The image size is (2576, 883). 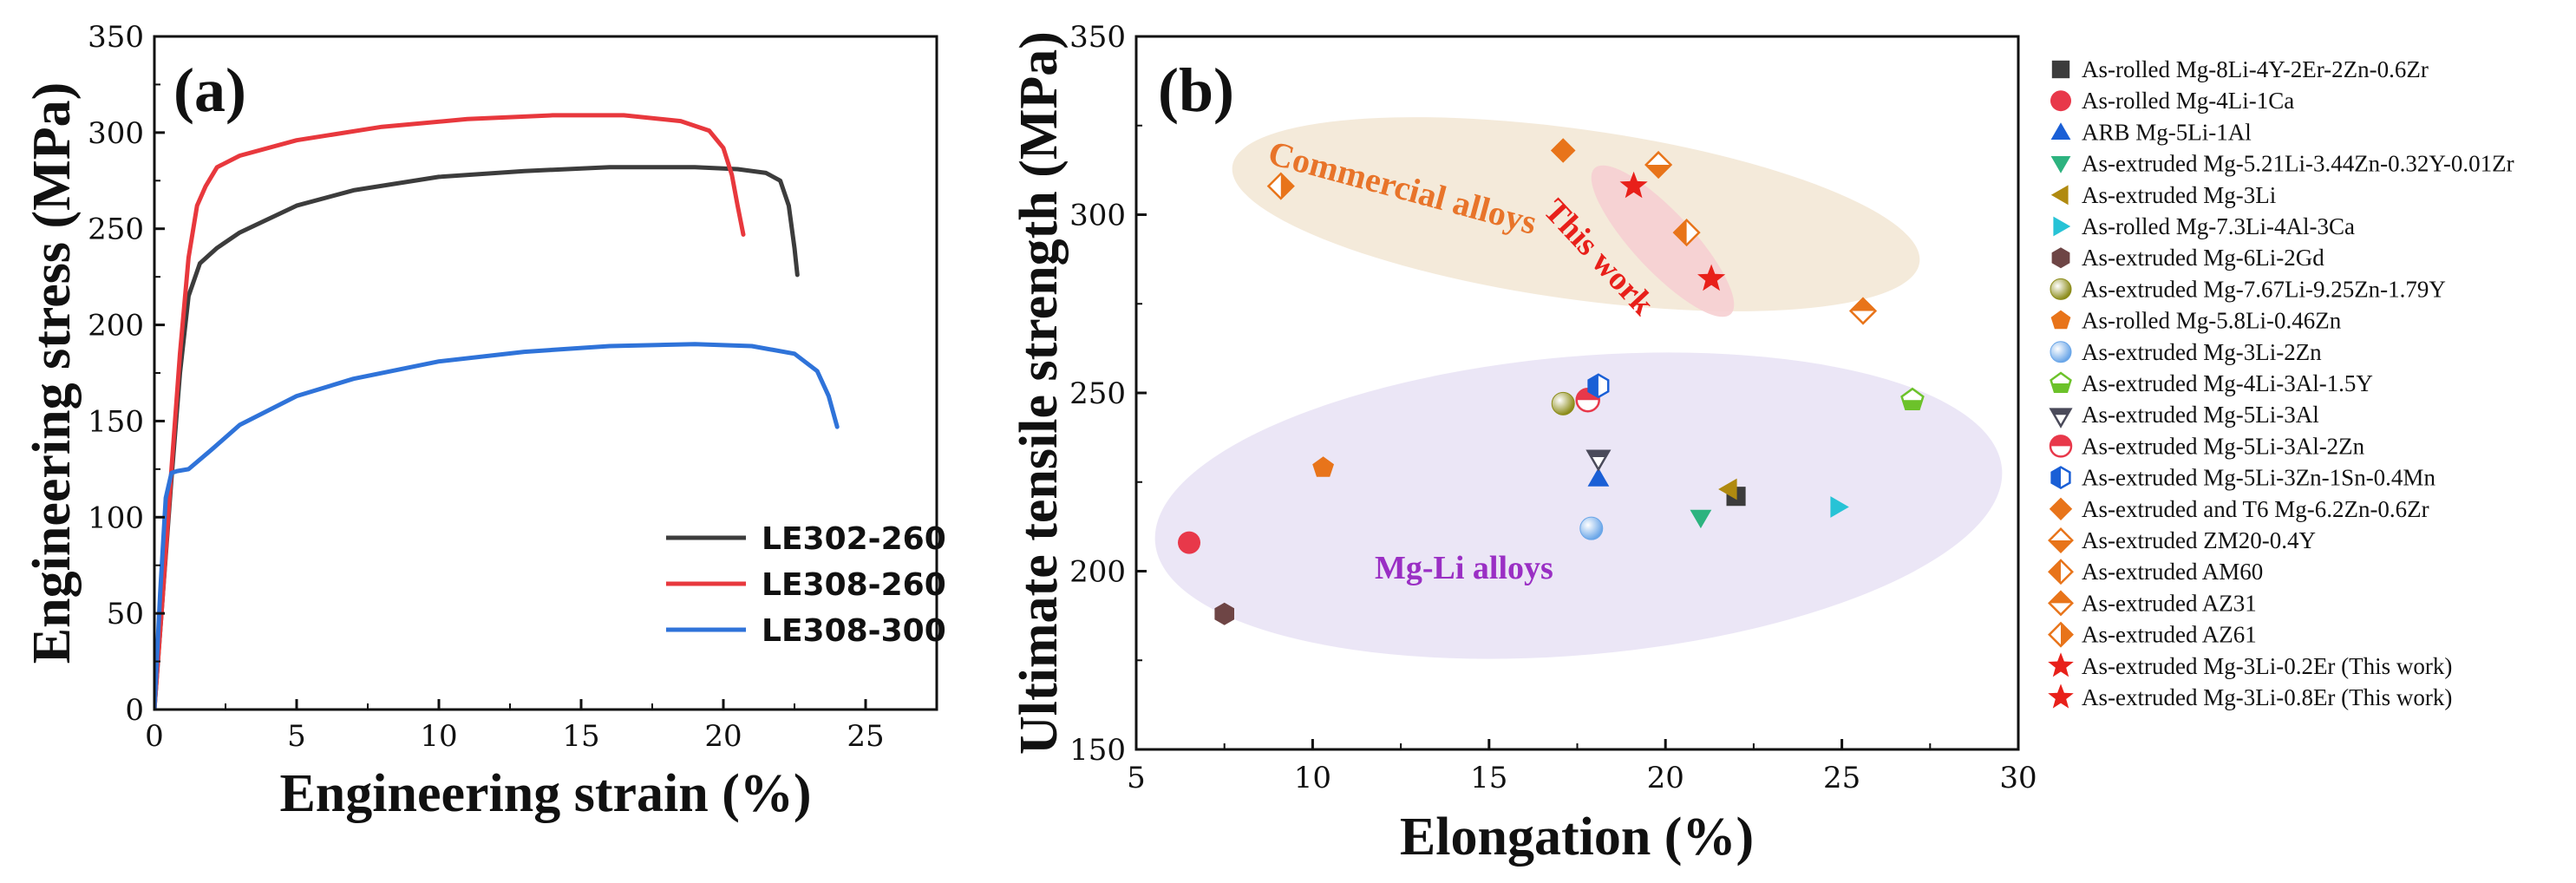 What do you see at coordinates (296, 736) in the screenshot?
I see `panel-a-xtick-label: 5` at bounding box center [296, 736].